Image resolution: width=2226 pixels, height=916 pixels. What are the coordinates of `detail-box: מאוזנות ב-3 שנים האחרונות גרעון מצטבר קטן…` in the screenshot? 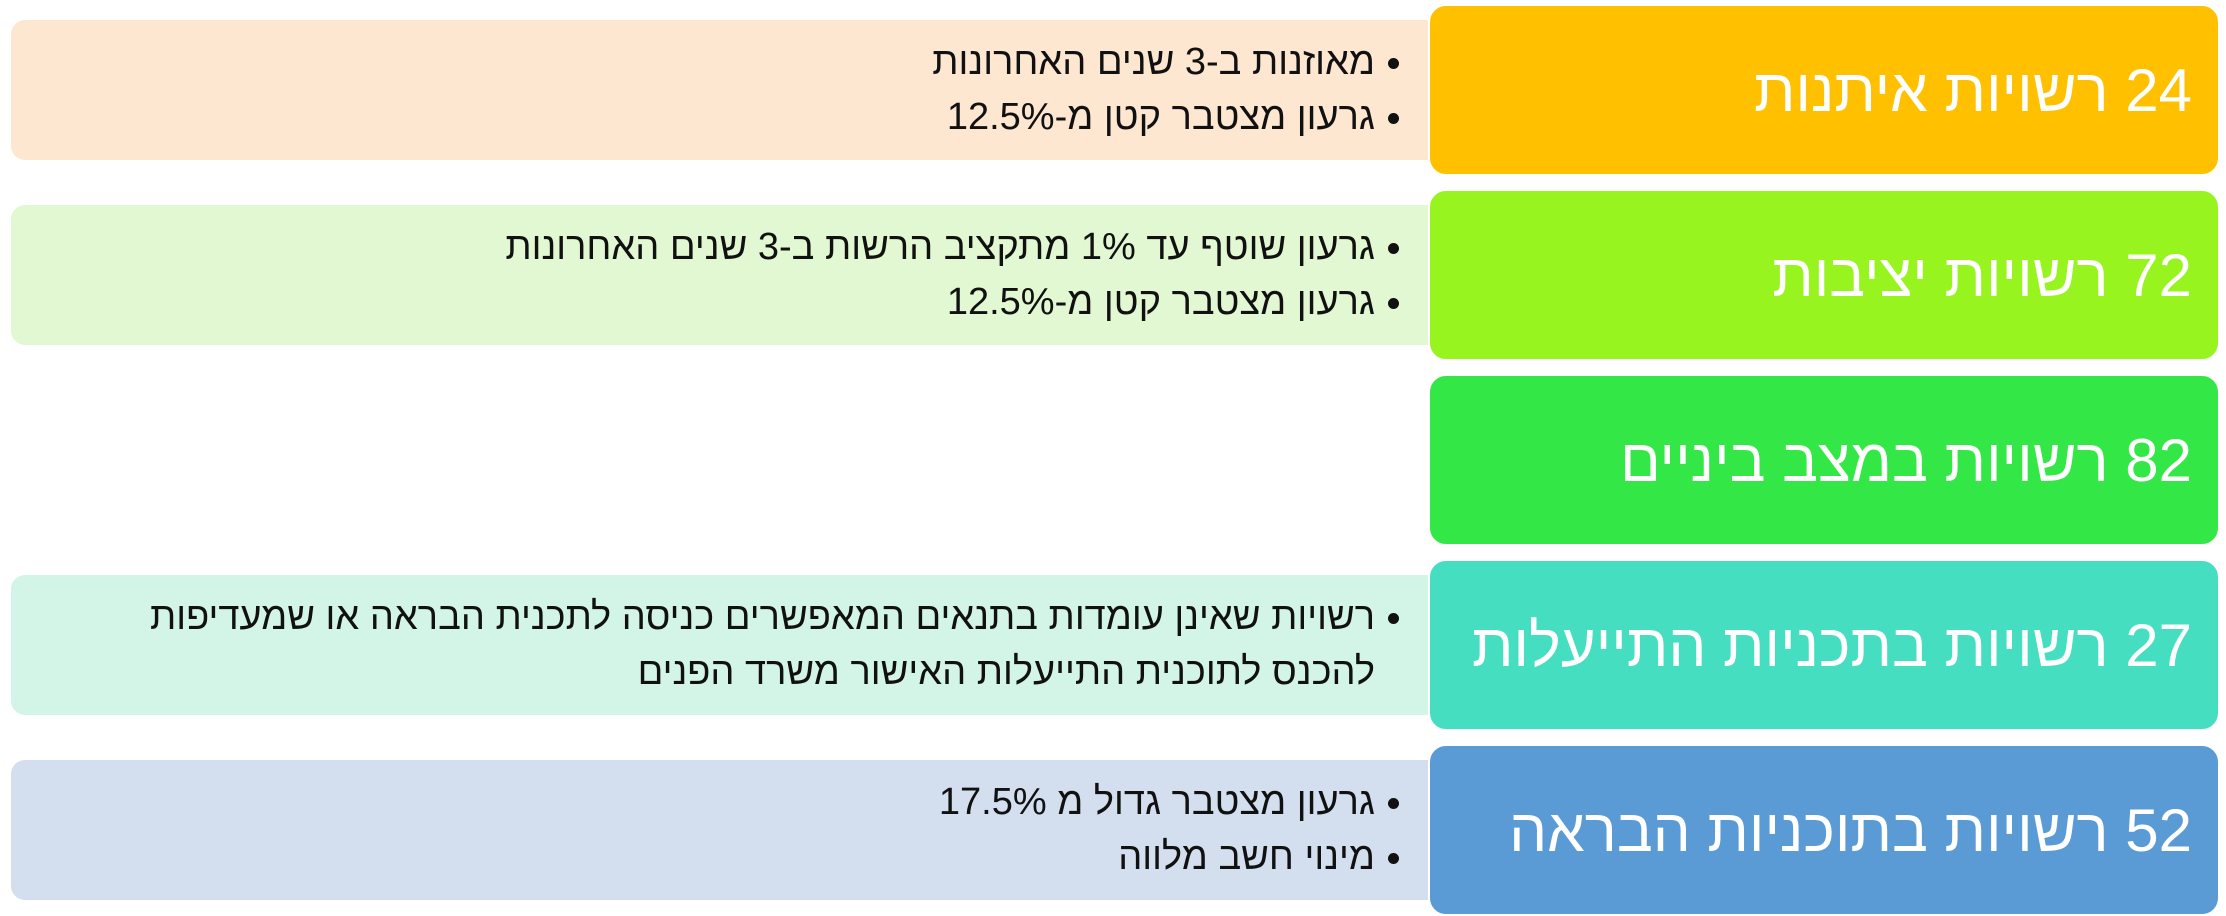 It's located at (731, 90).